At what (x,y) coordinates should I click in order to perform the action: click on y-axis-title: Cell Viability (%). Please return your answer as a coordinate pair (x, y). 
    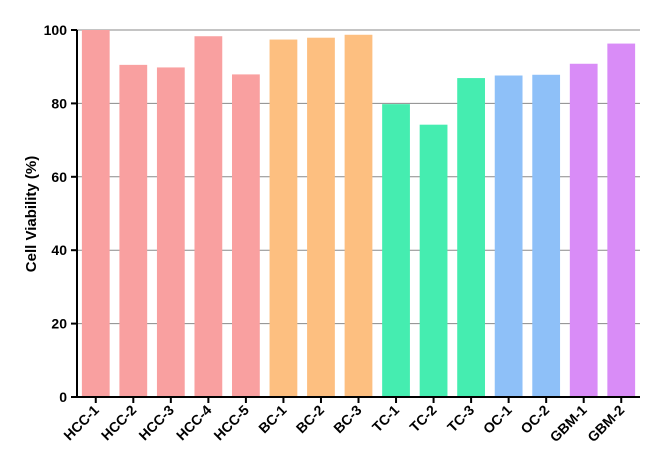
    Looking at the image, I should click on (31, 214).